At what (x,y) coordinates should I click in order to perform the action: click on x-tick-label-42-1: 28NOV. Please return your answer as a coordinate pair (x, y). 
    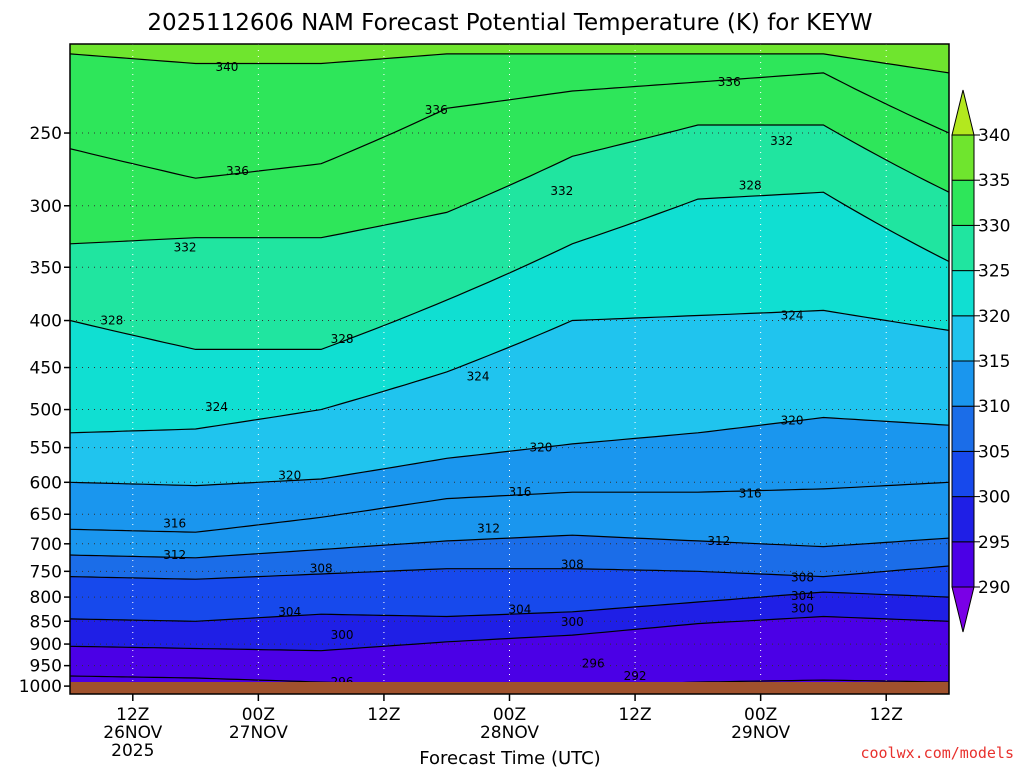
    Looking at the image, I should click on (509, 733).